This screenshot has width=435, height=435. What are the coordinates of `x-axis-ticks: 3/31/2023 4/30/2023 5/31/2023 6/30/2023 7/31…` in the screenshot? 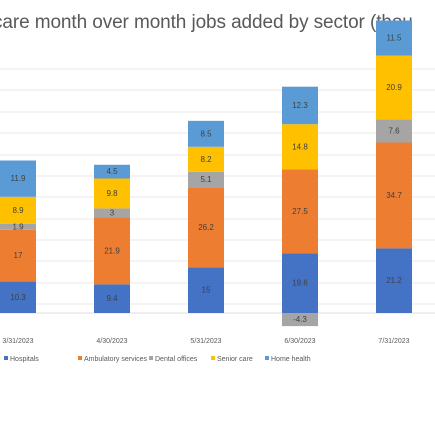 It's located at (205, 341).